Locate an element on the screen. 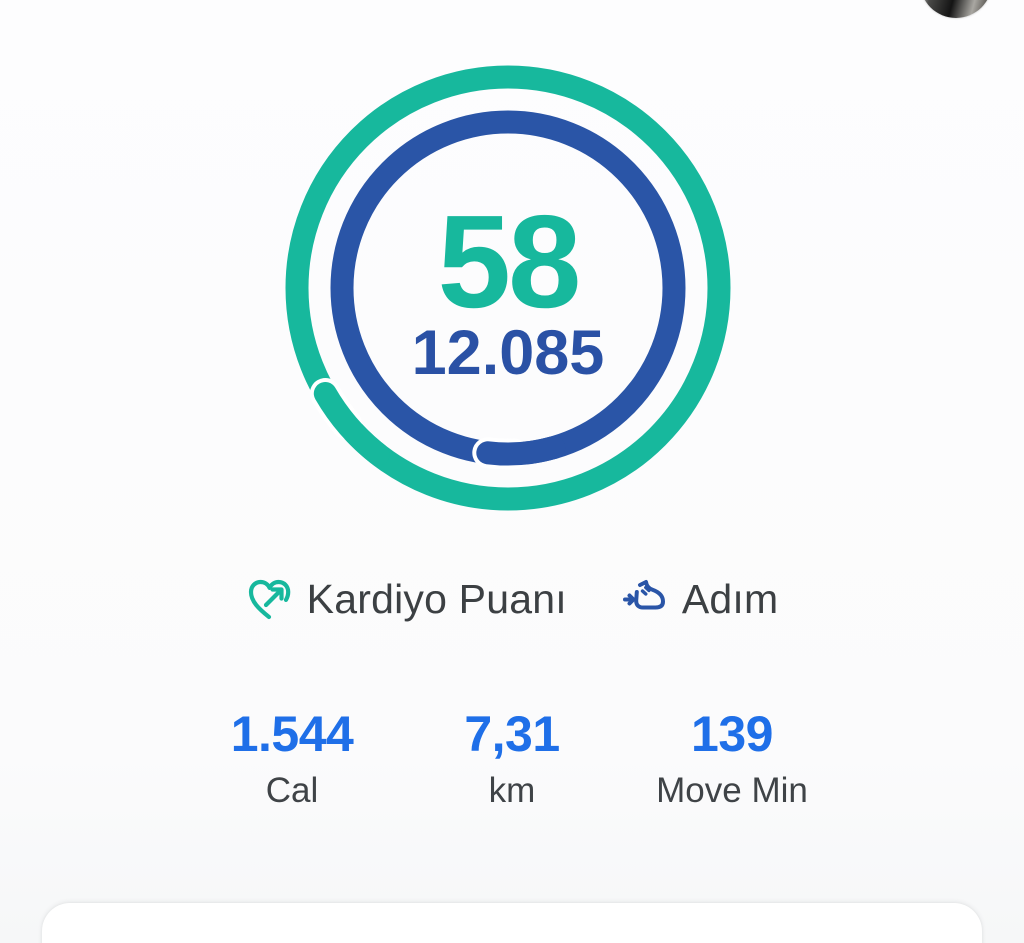 The image size is (1024, 943). daily-stats-row: 1.544 Cal 7,31 km 139 Move Min is located at coordinates (512, 759).